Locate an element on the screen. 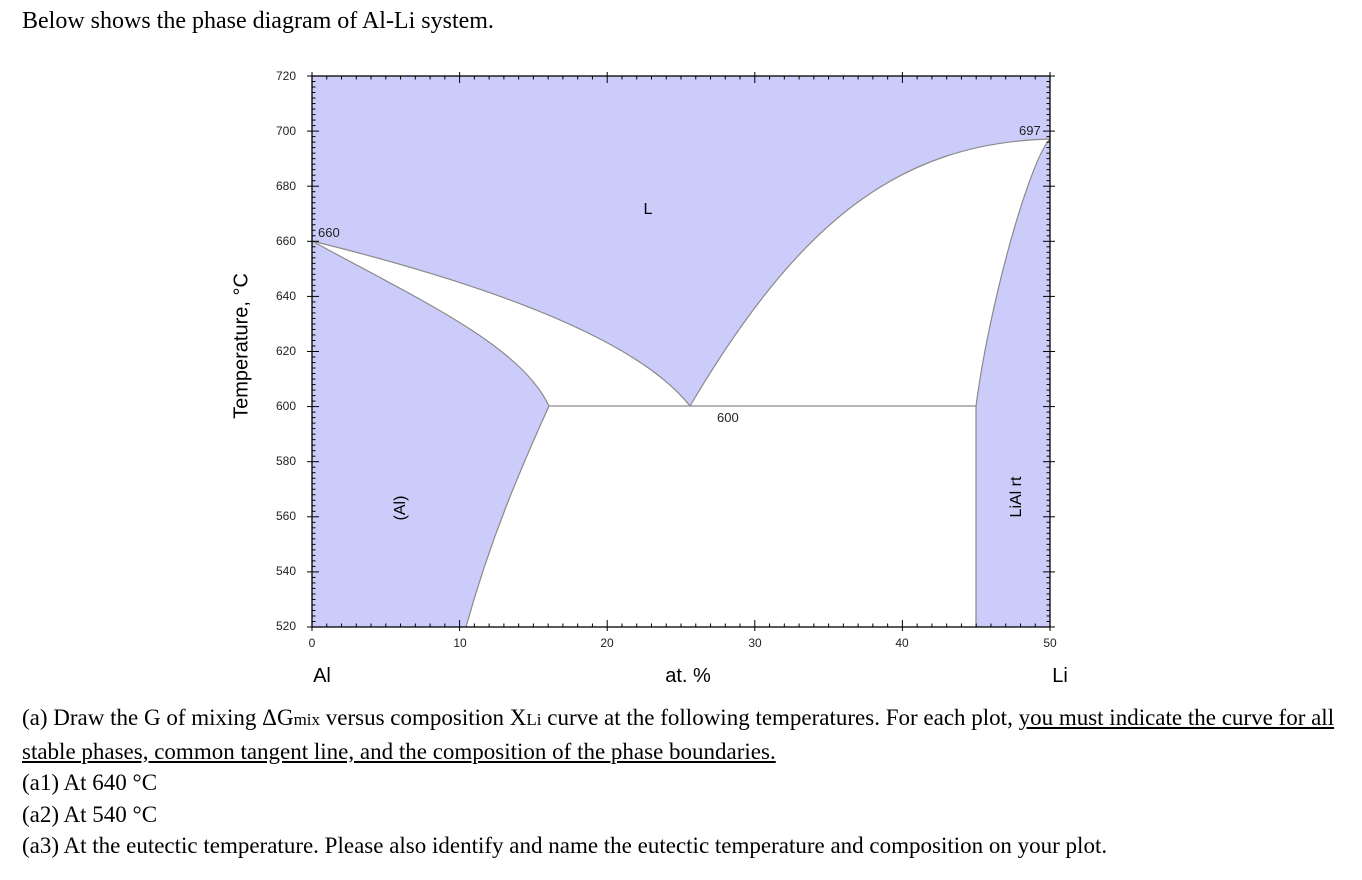  question-a2: (a2) At 540 °C is located at coordinates (90, 814).